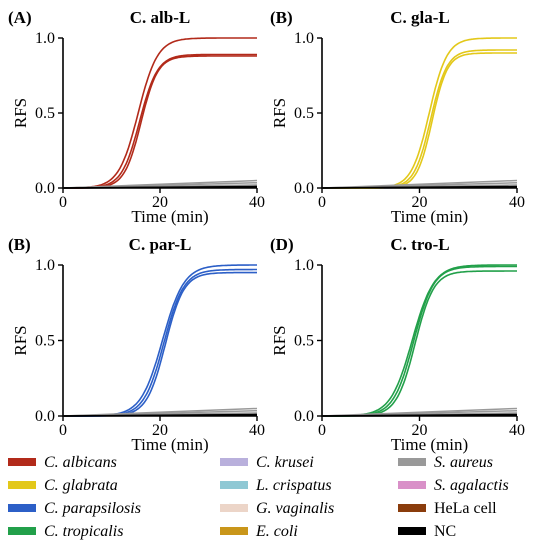 Image resolution: width=538 pixels, height=550 pixels. I want to click on legend-label: C. krusei, so click(285, 462).